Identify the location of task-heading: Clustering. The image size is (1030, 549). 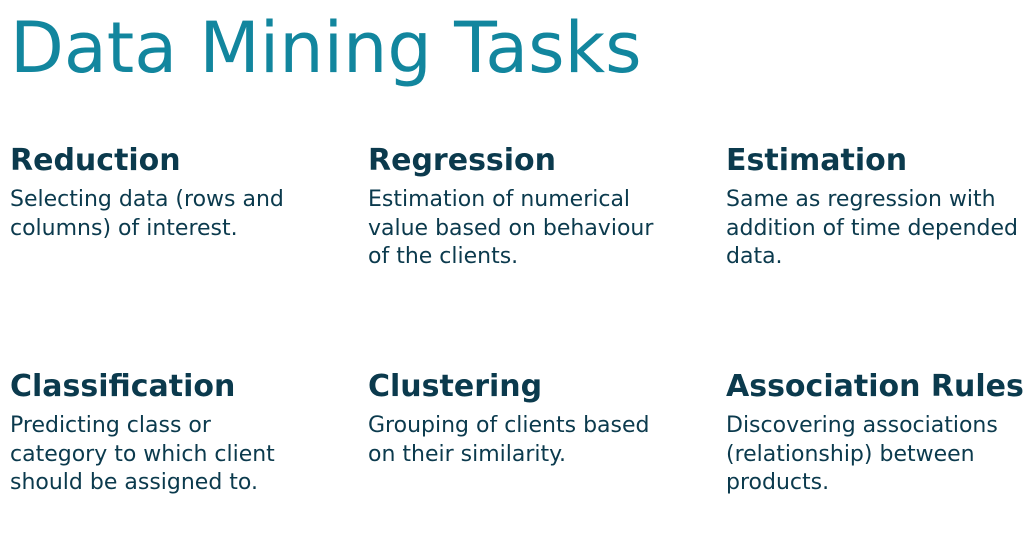
(455, 386).